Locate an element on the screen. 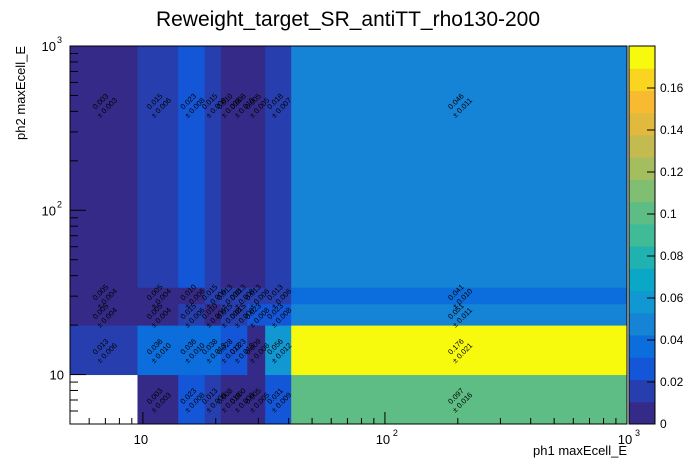 The height and width of the screenshot is (472, 696). colorbar-tick-label: 0.12 is located at coordinates (672, 172).